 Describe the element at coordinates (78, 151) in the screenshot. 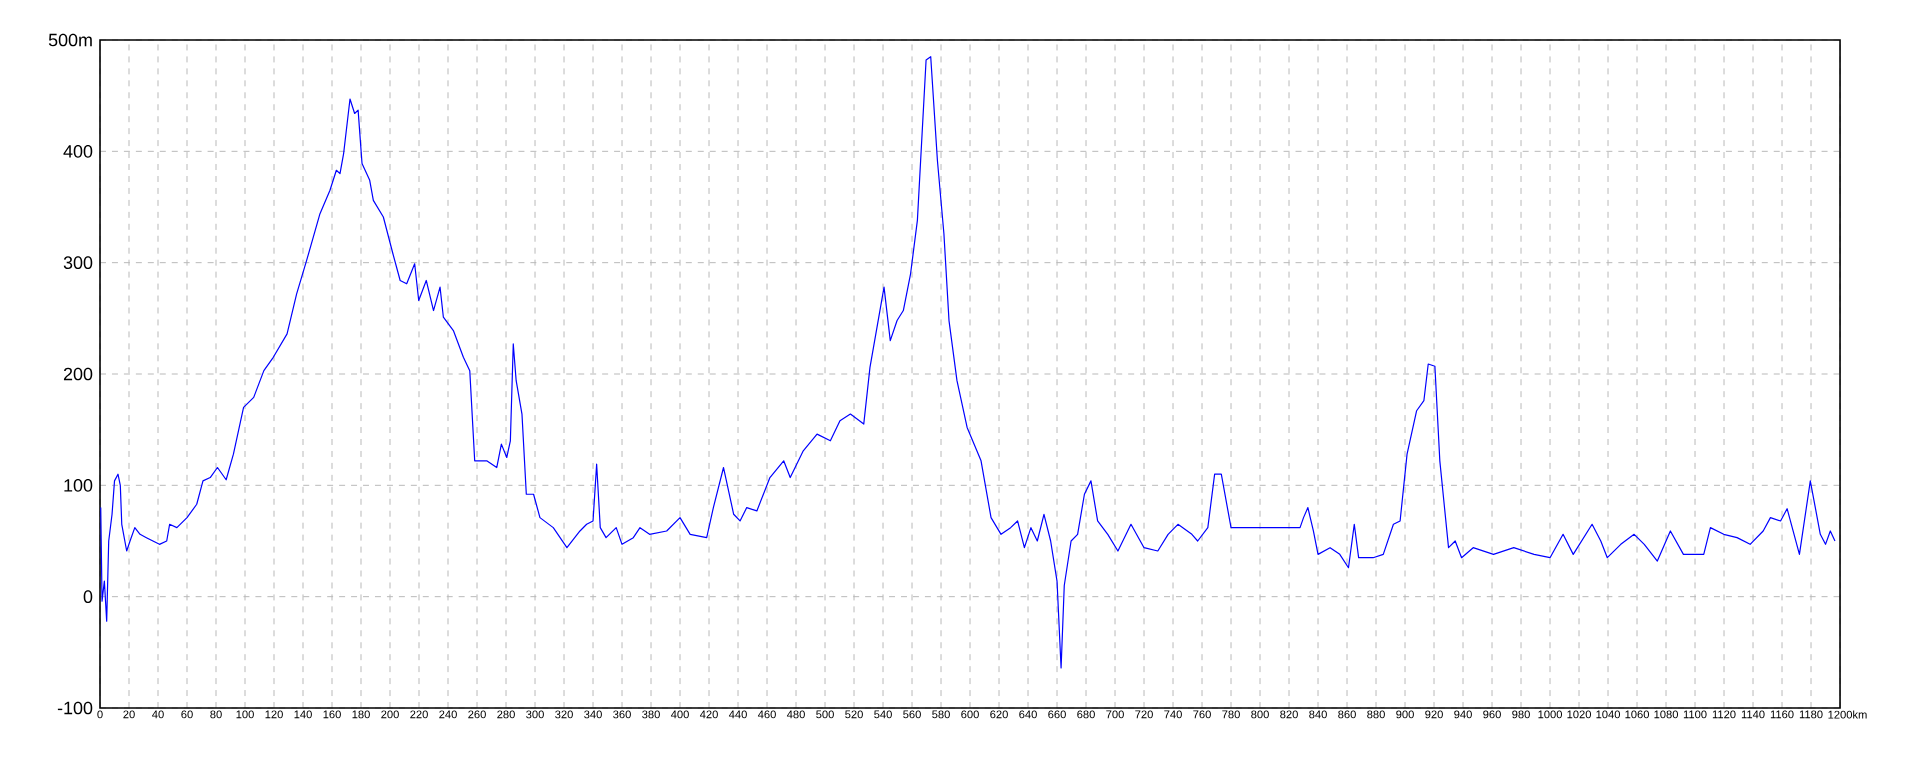

I see `y-tick-label: 400` at that location.